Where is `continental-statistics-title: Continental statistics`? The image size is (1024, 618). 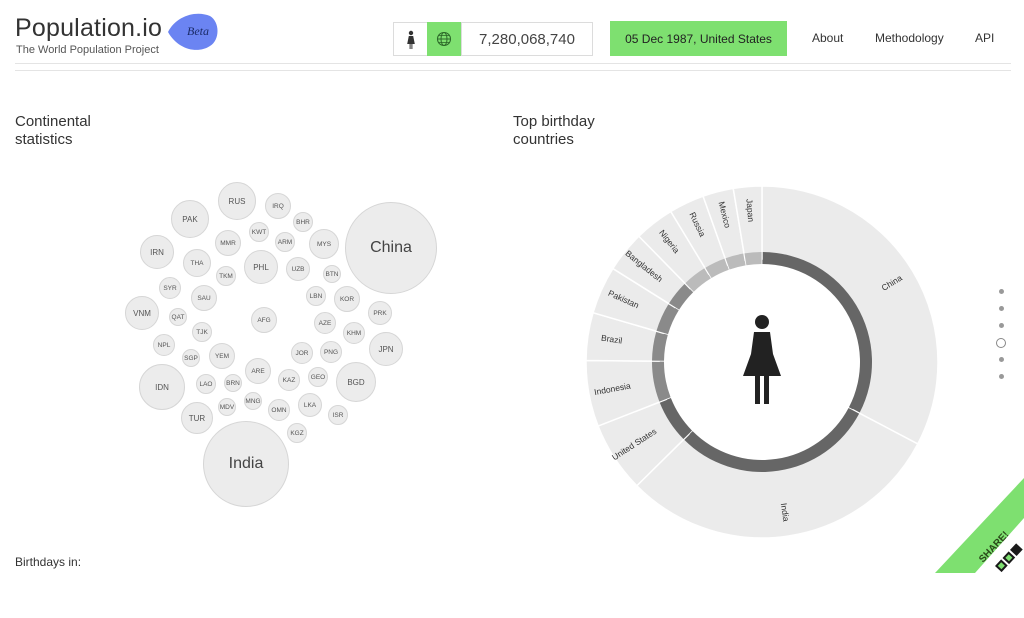
continental-statistics-title: Continental statistics is located at coordinates (75, 131).